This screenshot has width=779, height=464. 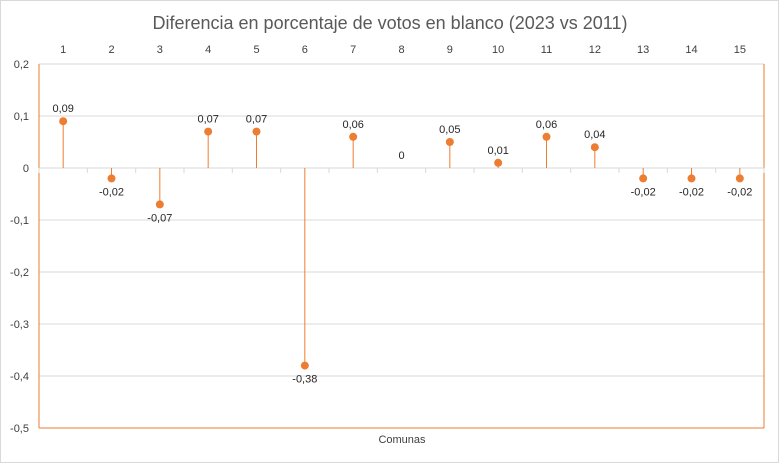 What do you see at coordinates (111, 50) in the screenshot?
I see `x-tick-label: 2` at bounding box center [111, 50].